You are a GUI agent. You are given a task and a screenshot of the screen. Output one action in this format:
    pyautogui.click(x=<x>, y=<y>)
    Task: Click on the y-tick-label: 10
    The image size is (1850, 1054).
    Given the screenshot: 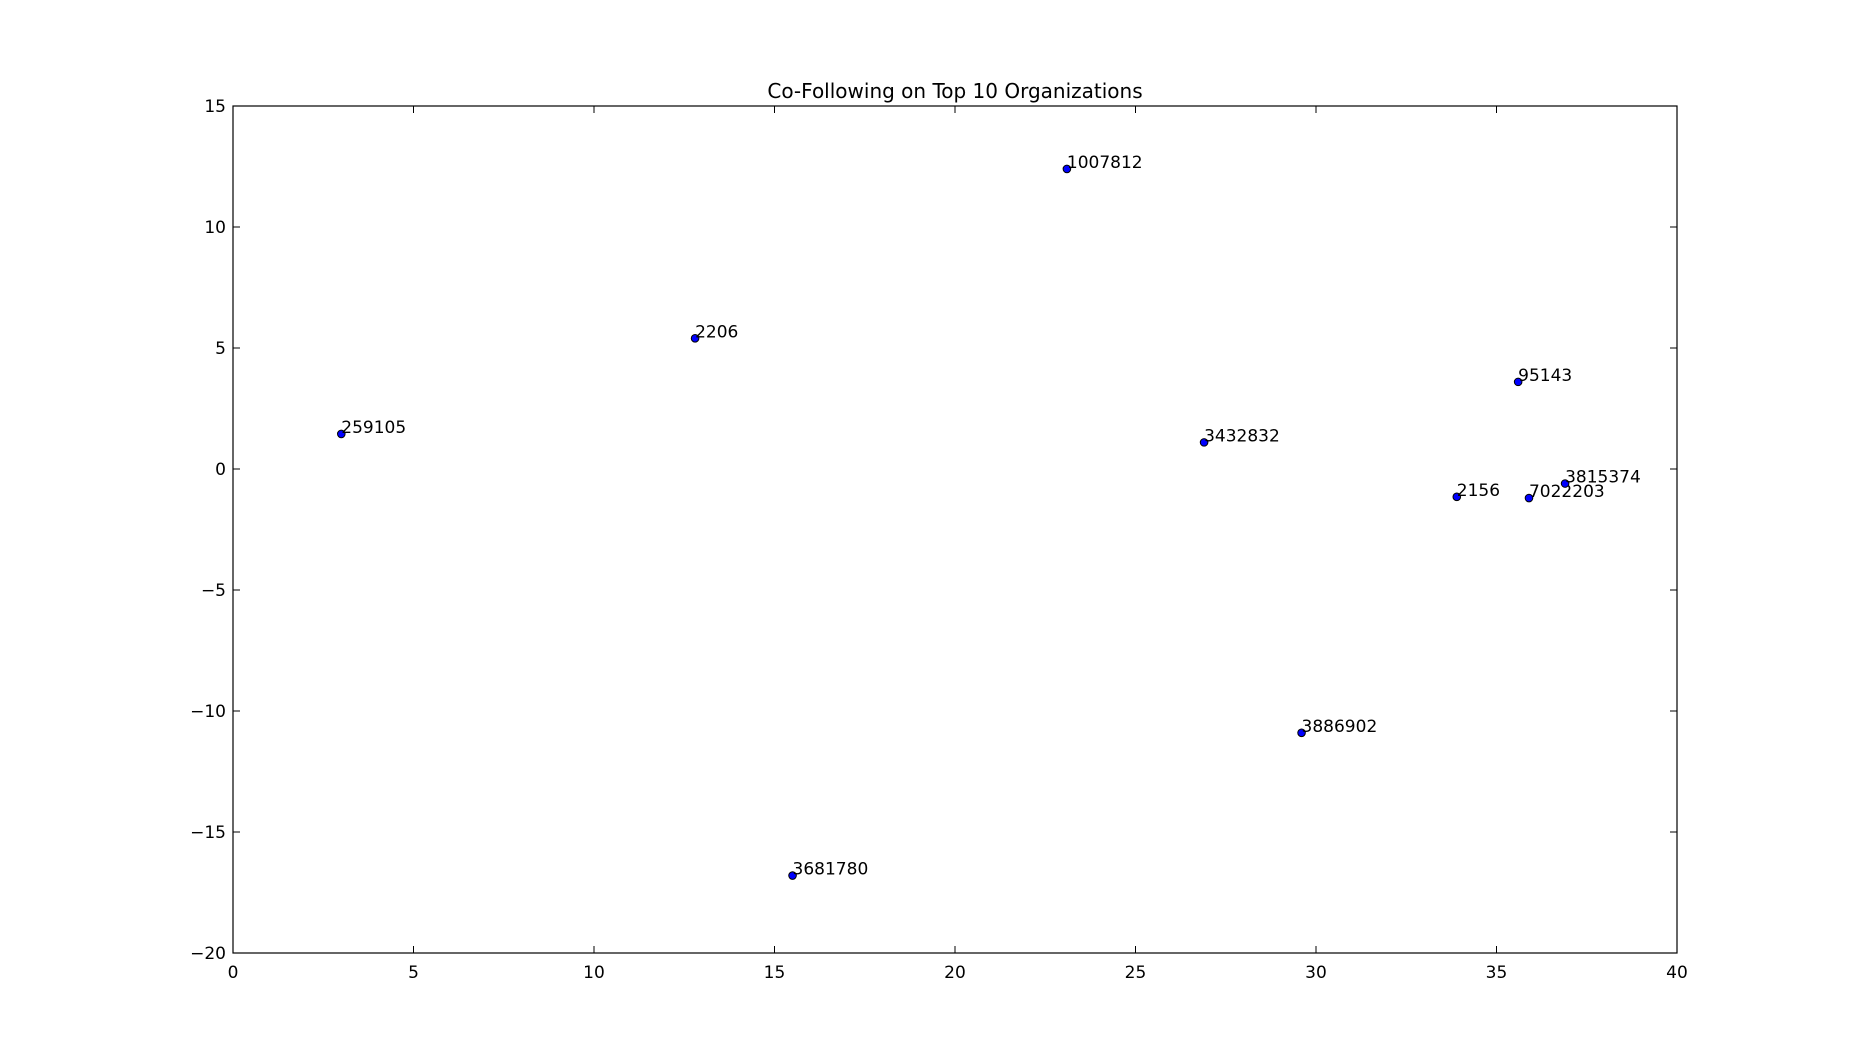 What is the action you would take?
    pyautogui.click(x=215, y=228)
    